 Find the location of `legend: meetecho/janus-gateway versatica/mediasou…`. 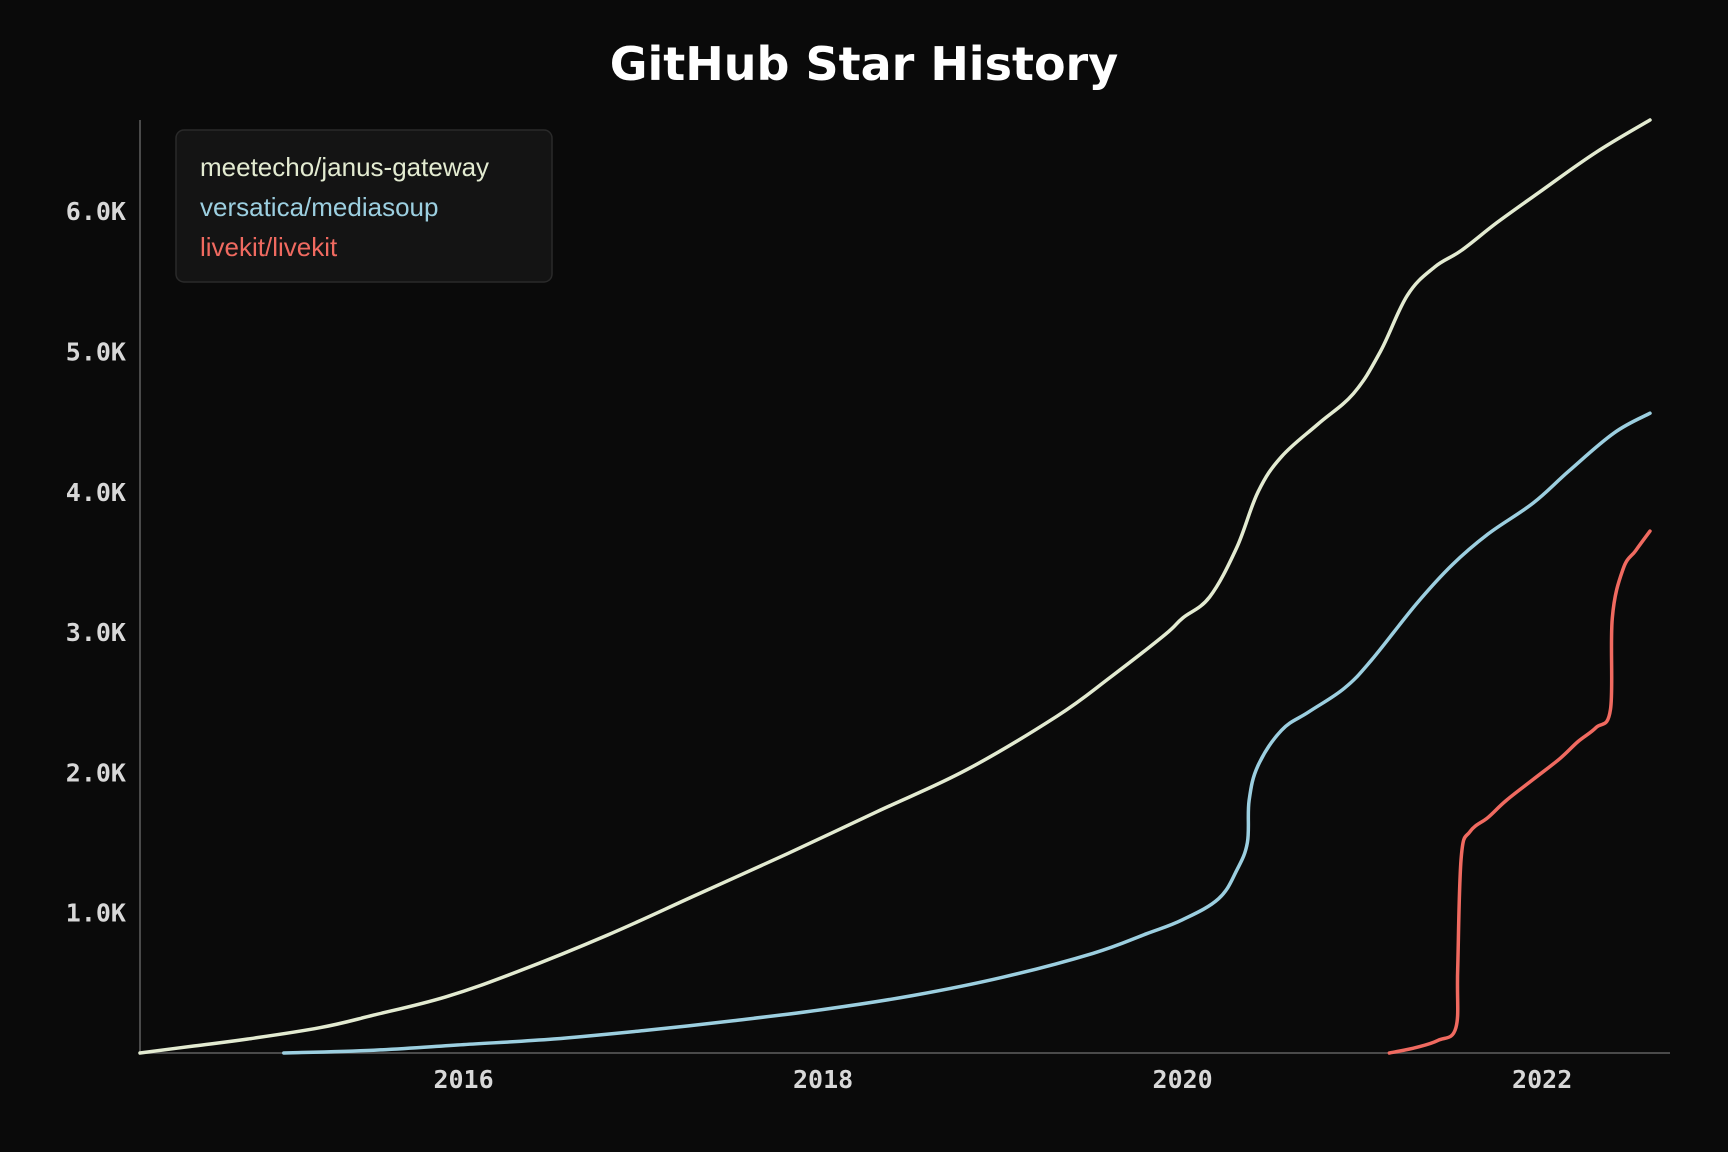

legend: meetecho/janus-gateway versatica/mediasou… is located at coordinates (364, 206).